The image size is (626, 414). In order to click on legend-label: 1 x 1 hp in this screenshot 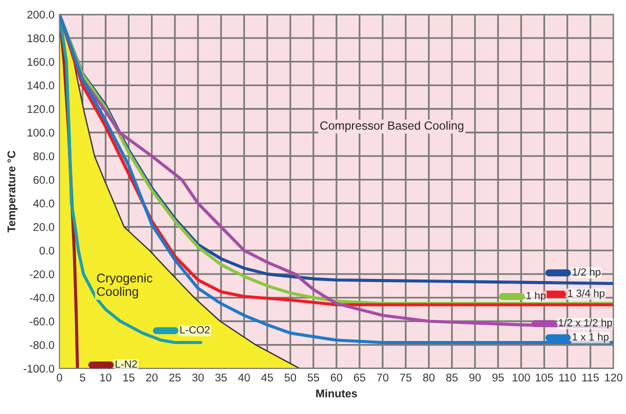, I will do `click(590, 337)`.